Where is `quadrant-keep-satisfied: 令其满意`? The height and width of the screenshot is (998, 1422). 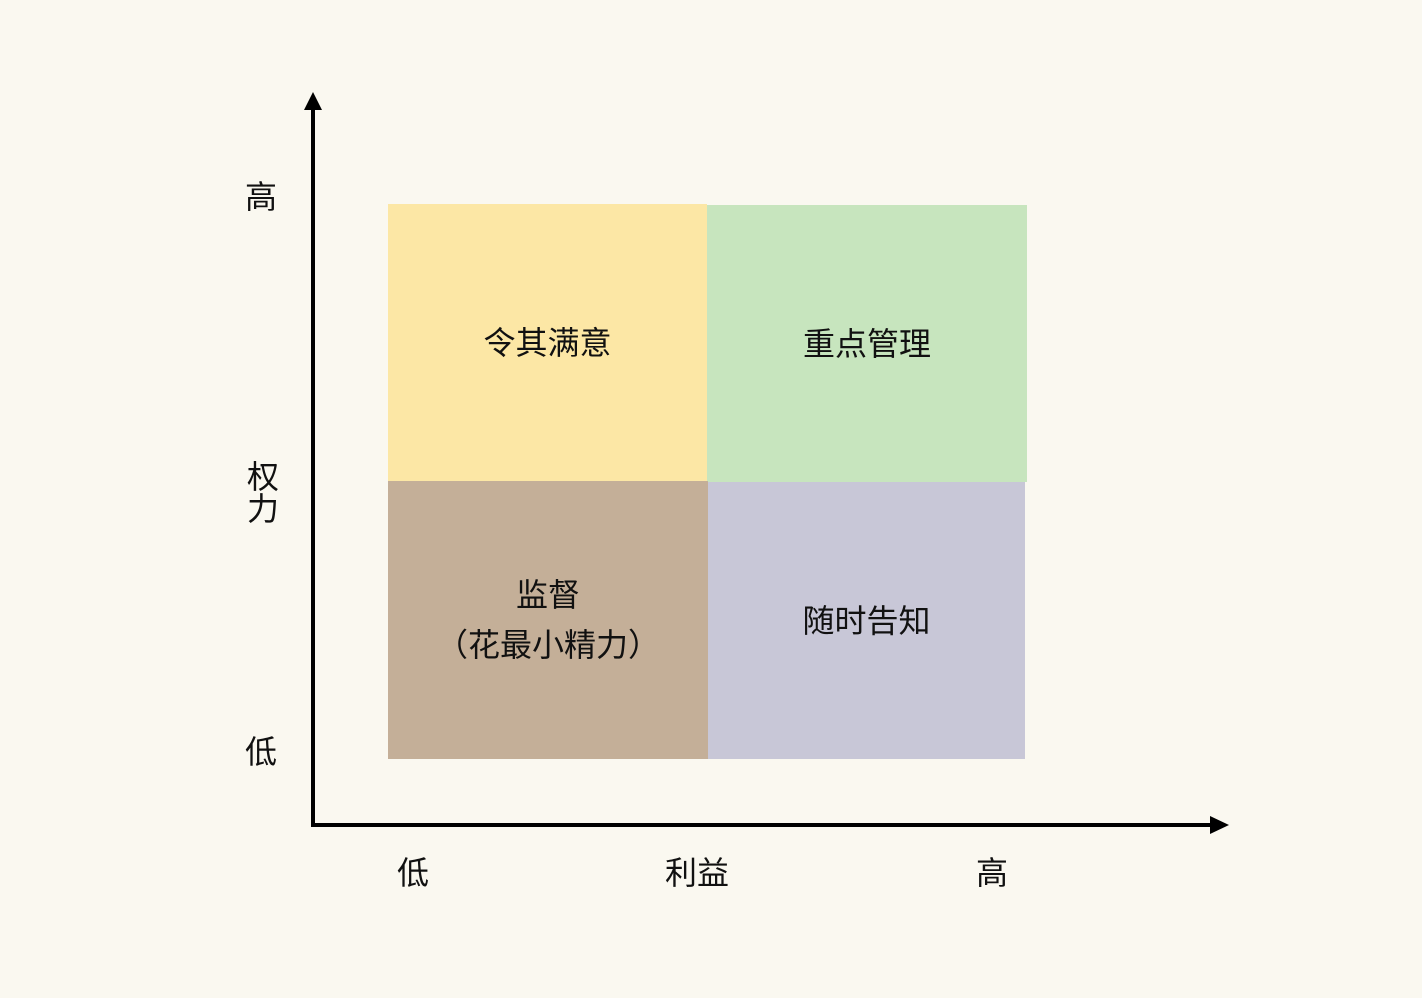
quadrant-keep-satisfied: 令其满意 is located at coordinates (547, 342).